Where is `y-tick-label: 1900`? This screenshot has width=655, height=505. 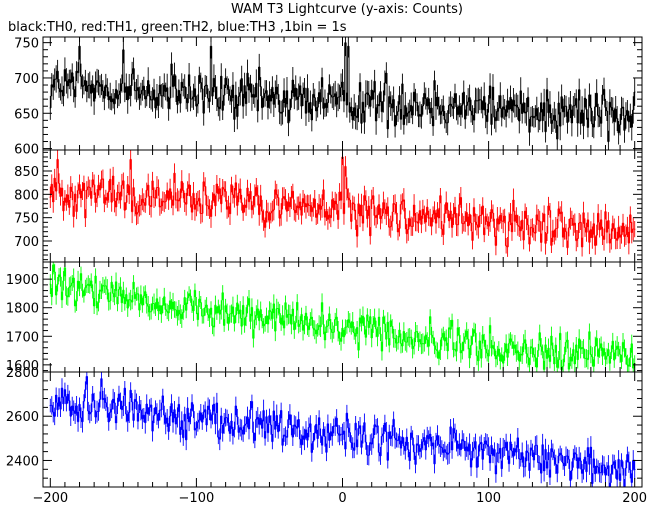
y-tick-label: 1900 is located at coordinates (22, 280).